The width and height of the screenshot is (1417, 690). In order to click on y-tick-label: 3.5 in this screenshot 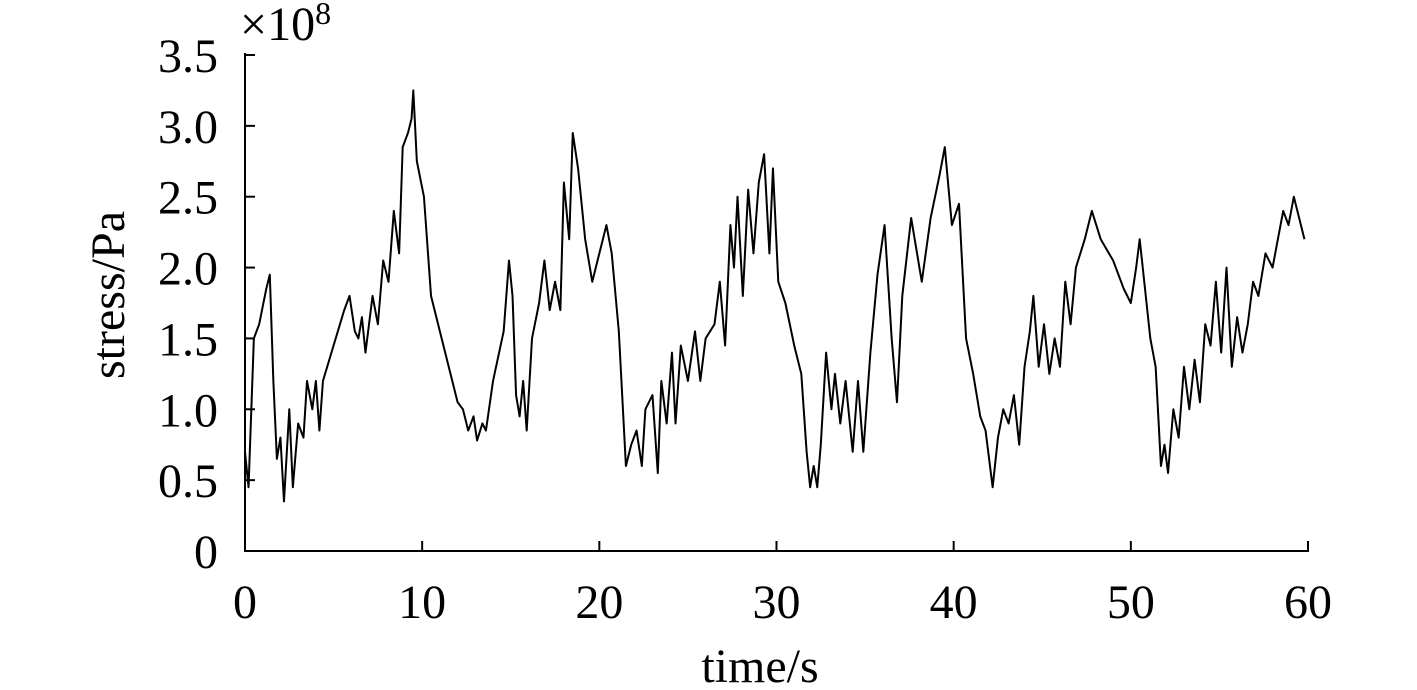, I will do `click(188, 56)`.